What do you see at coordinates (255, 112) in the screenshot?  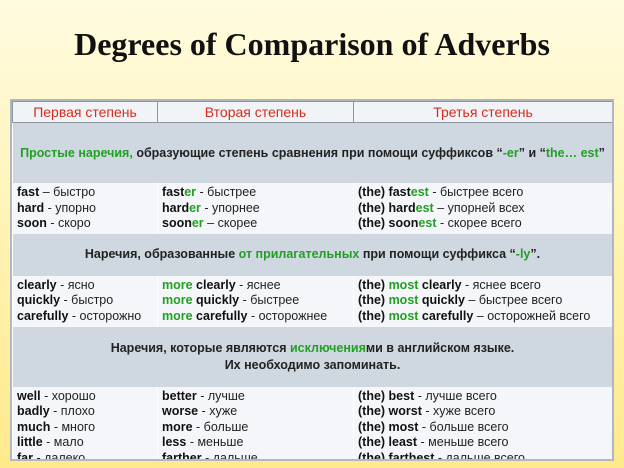 I see `header-second-degree: Вторая степень` at bounding box center [255, 112].